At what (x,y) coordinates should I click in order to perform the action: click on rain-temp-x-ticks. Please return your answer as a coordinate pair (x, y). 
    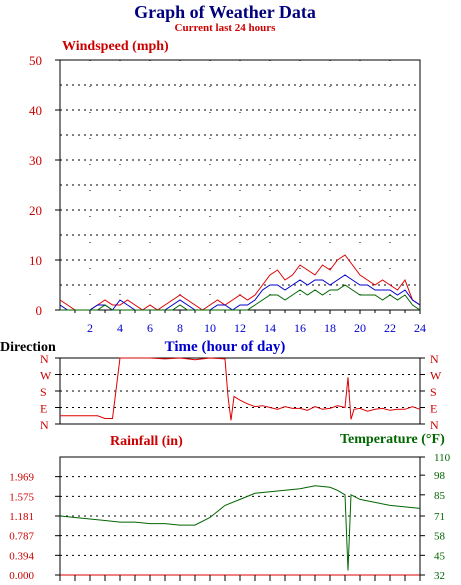
    Looking at the image, I should click on (240, 578).